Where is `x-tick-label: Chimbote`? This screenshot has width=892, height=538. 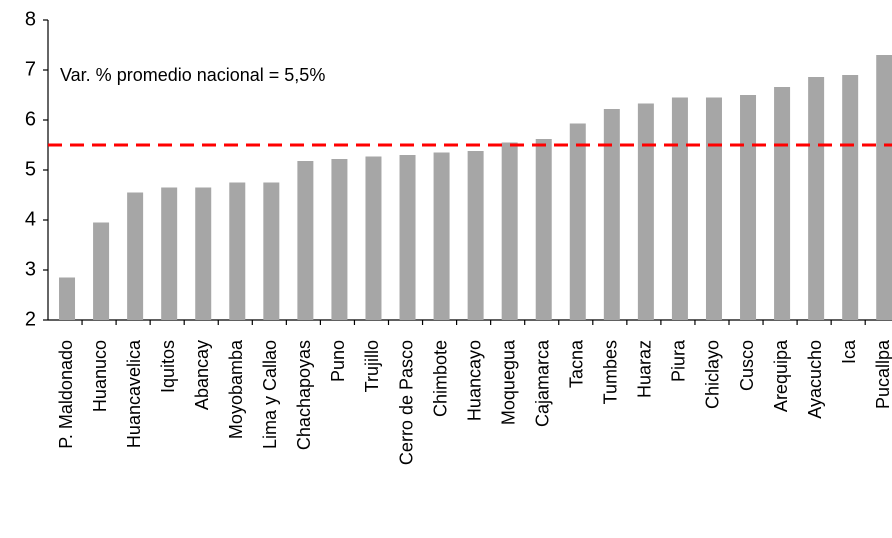
x-tick-label: Chimbote is located at coordinates (440, 378).